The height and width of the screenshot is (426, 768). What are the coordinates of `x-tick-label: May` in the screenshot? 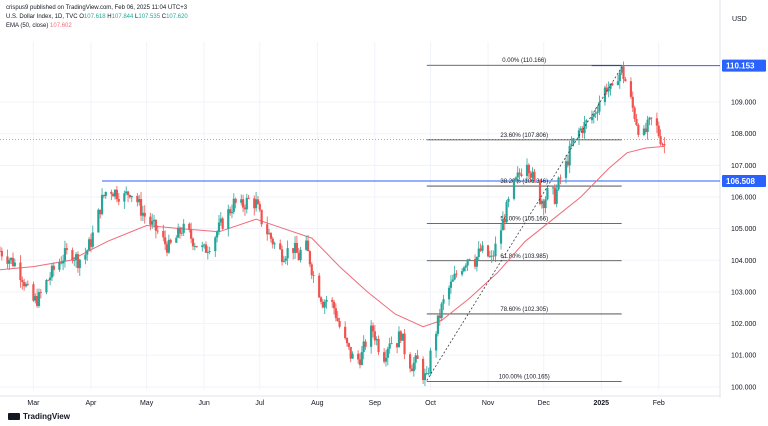 It's located at (147, 403).